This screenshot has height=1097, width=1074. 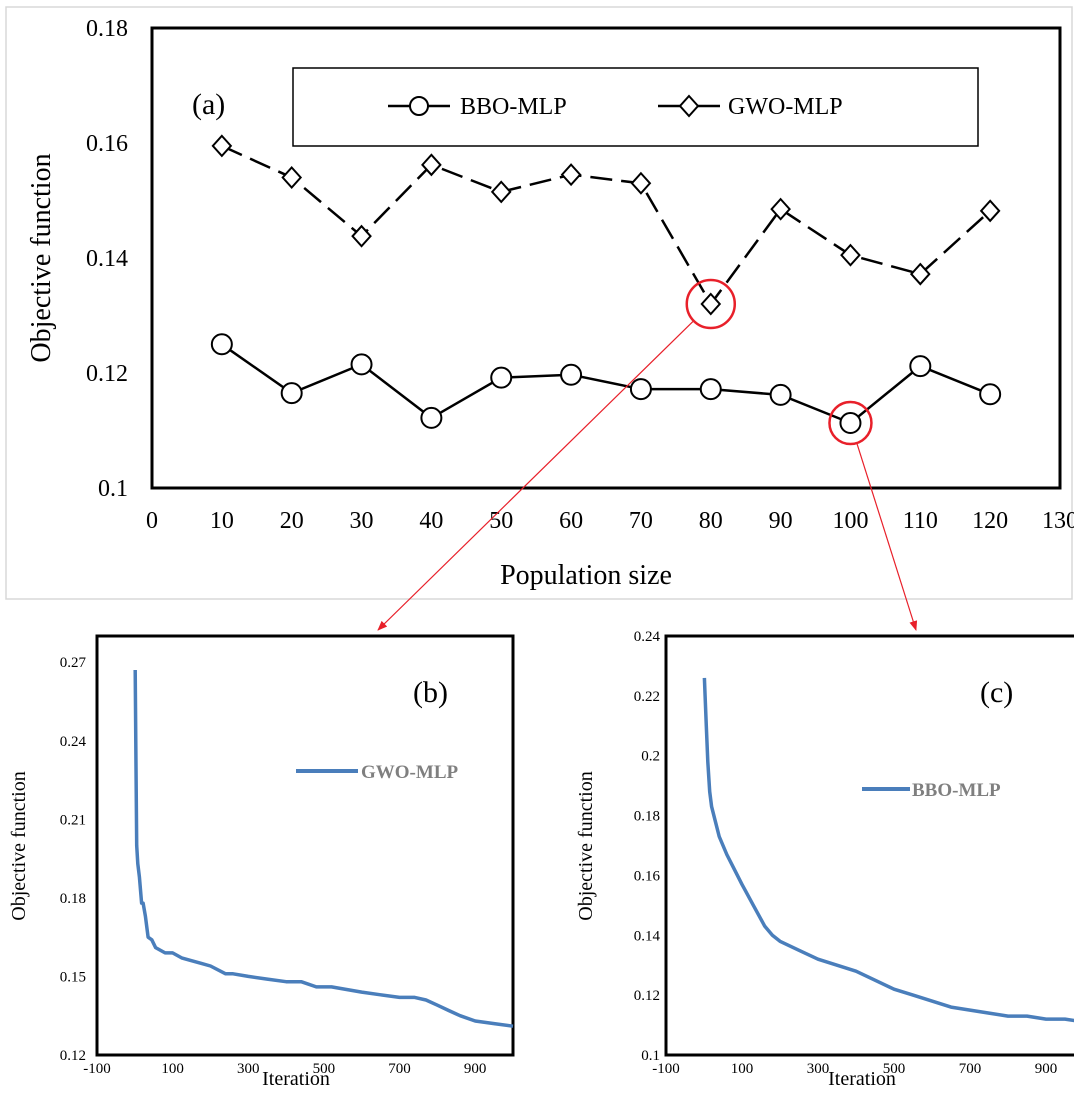 I want to click on panel-c-y-ticks: 0.1 0.12 0.14 0.16 0.18 0.2 0.22 0.24, so click(x=647, y=846).